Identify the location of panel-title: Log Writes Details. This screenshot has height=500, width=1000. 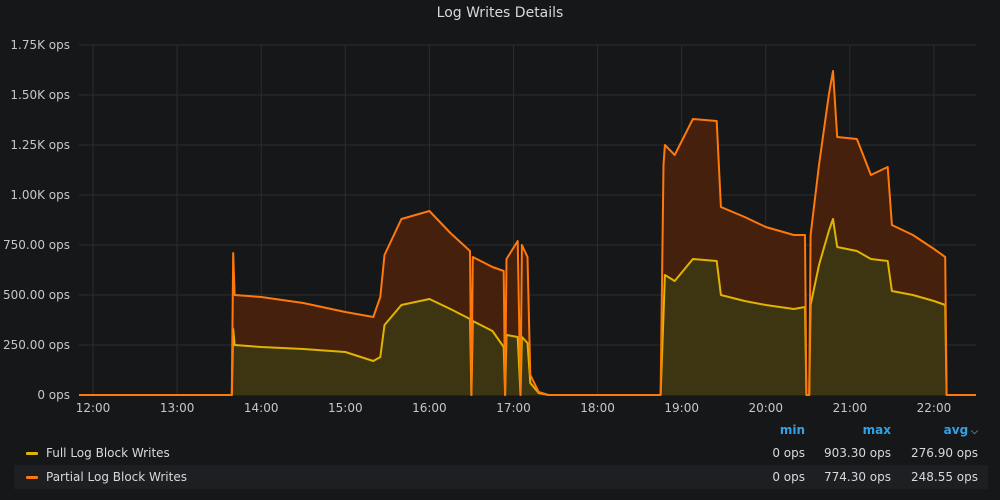
(500, 13).